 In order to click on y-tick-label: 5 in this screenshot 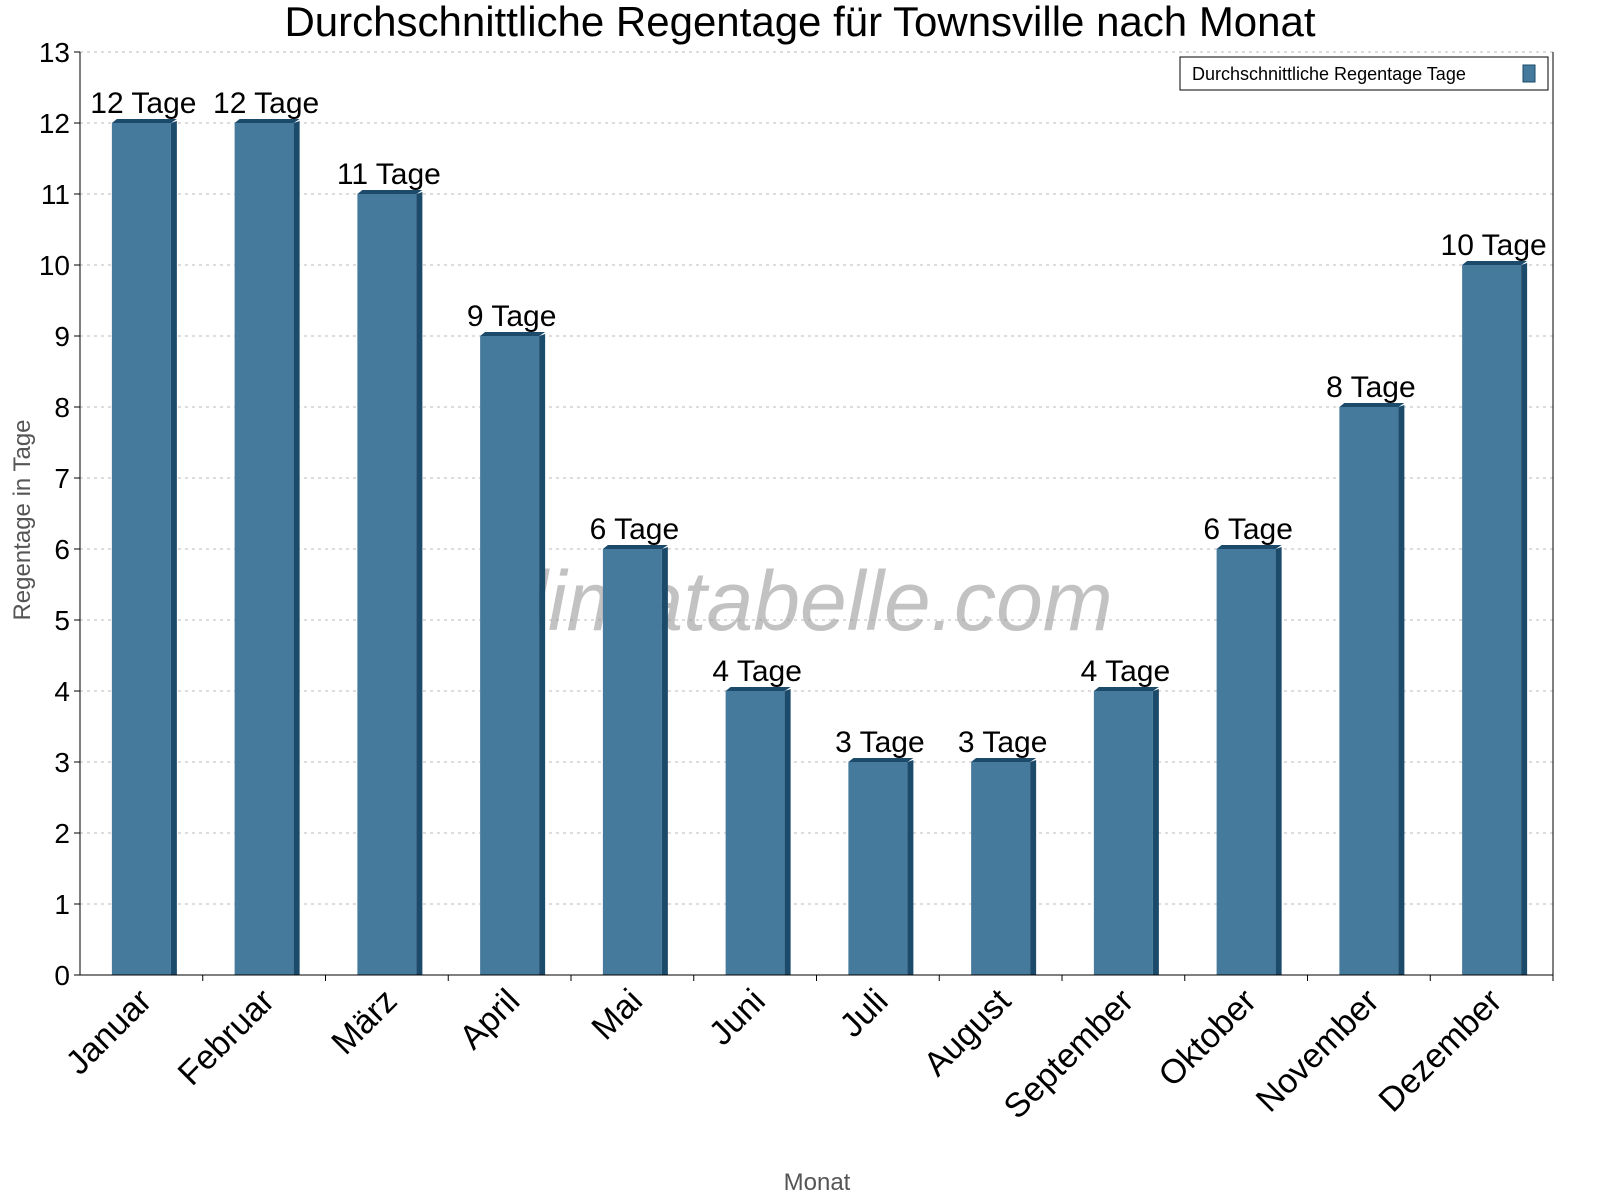, I will do `click(62, 620)`.